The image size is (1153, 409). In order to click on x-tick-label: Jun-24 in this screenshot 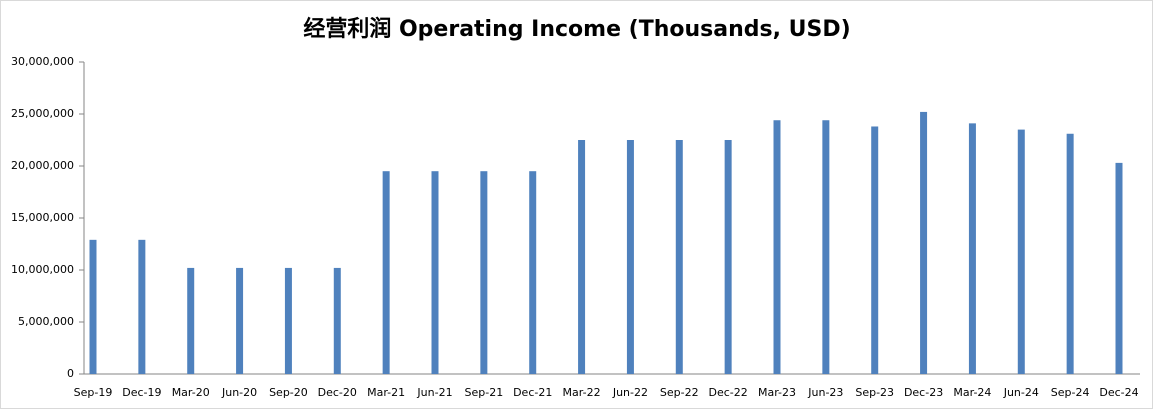, I will do `click(1021, 392)`.